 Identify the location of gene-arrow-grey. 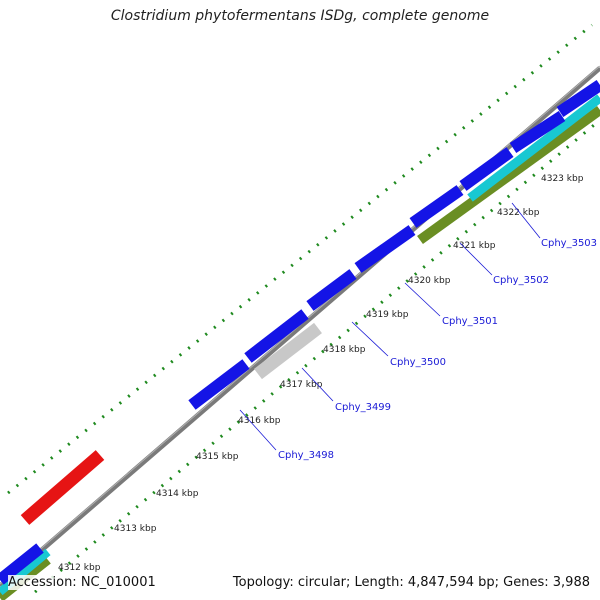
(288, 351).